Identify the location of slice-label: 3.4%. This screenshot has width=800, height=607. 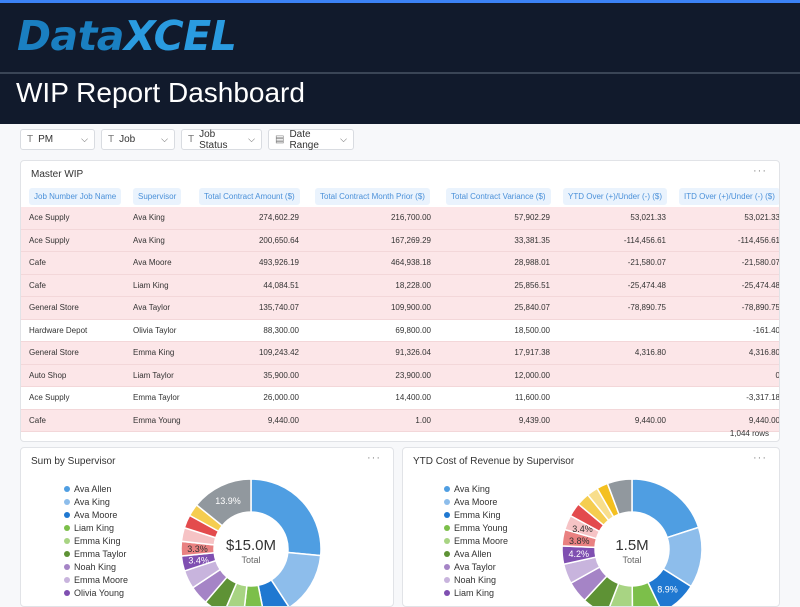
(582, 529).